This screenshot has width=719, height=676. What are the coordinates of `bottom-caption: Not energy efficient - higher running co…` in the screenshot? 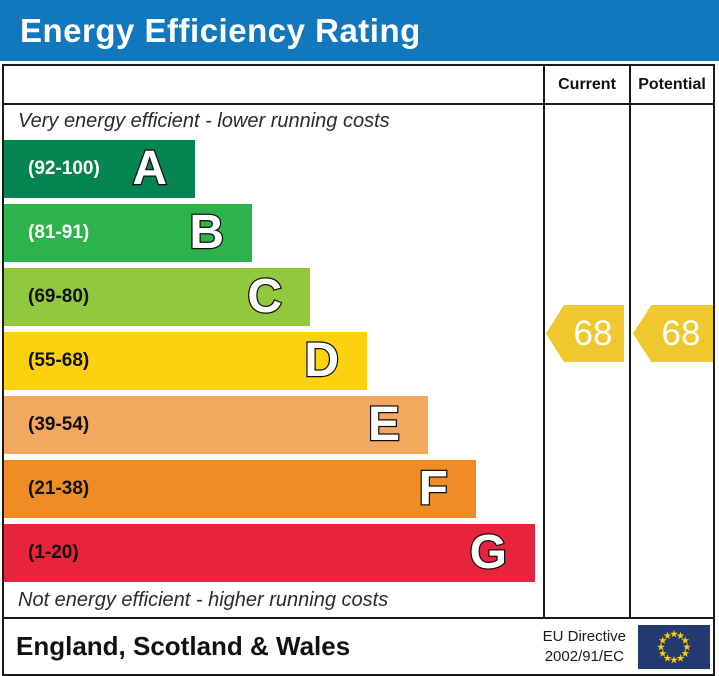 It's located at (203, 600).